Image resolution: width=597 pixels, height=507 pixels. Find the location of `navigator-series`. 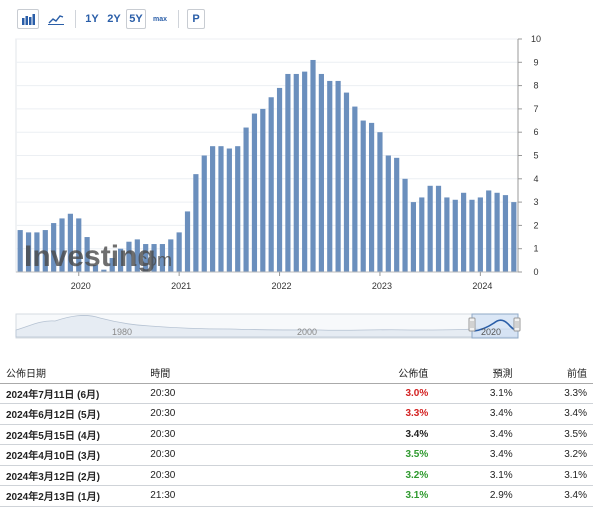

navigator-series is located at coordinates (267, 326).